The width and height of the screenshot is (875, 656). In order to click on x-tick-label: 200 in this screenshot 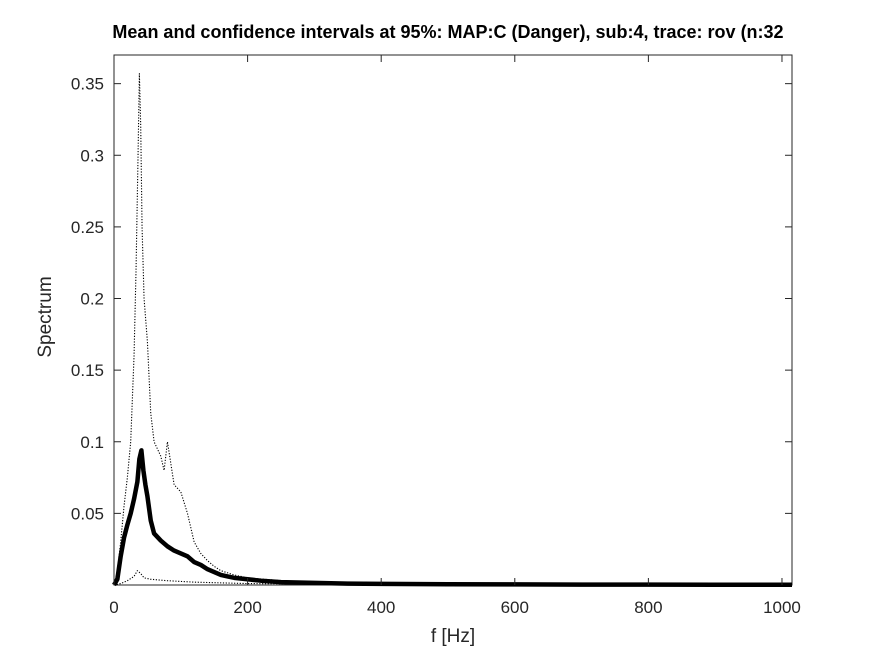, I will do `click(247, 607)`.